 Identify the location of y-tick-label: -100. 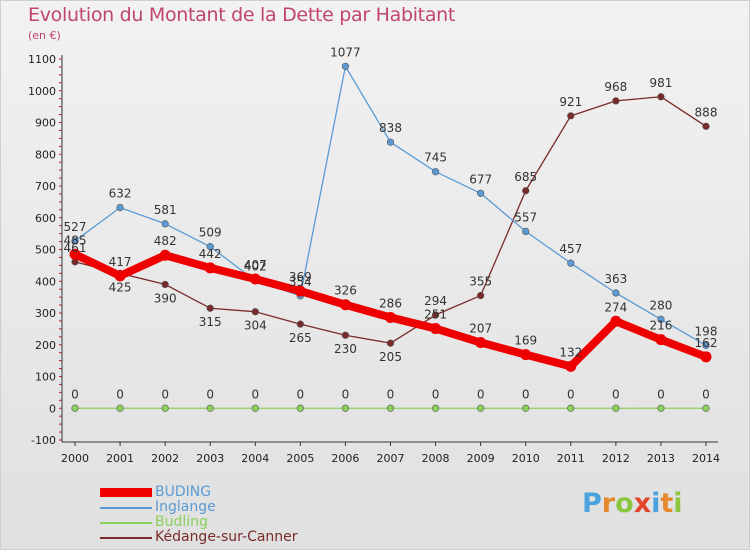
(43, 440).